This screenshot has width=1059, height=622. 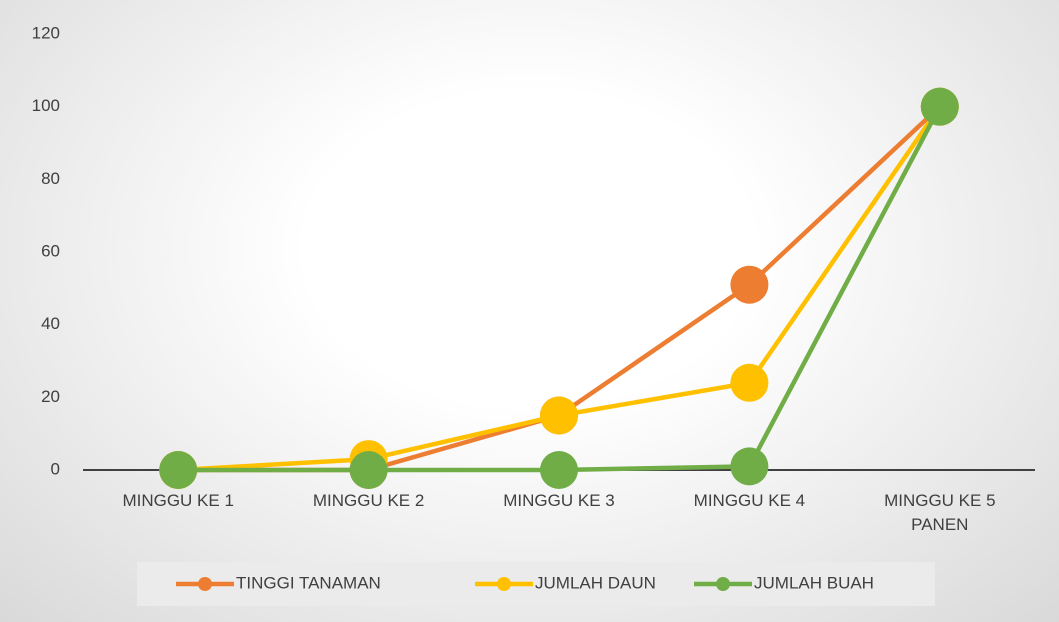 I want to click on y-tick-label: 120, so click(x=46, y=32).